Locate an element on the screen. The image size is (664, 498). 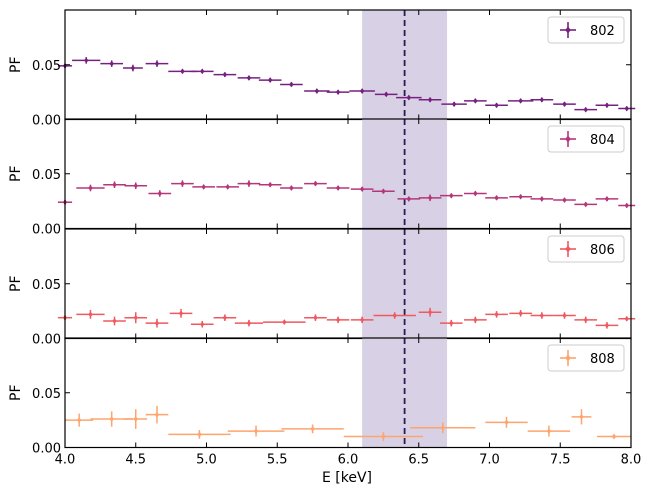
legend: 806 is located at coordinates (586, 249).